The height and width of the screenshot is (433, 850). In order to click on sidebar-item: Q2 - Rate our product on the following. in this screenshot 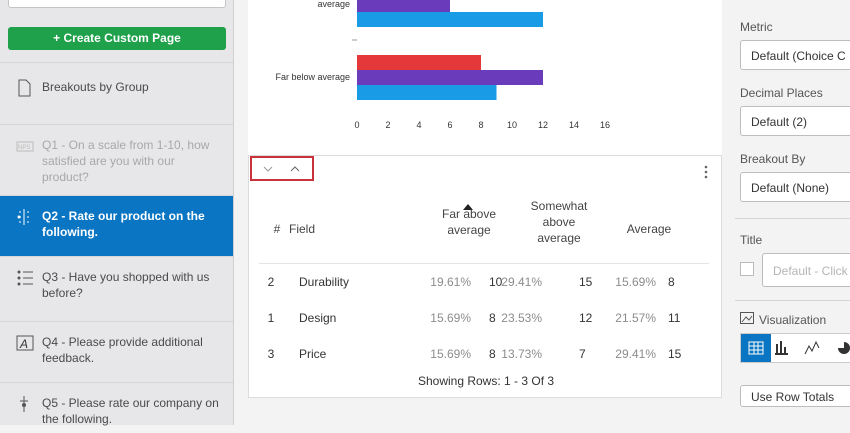, I will do `click(116, 226)`.